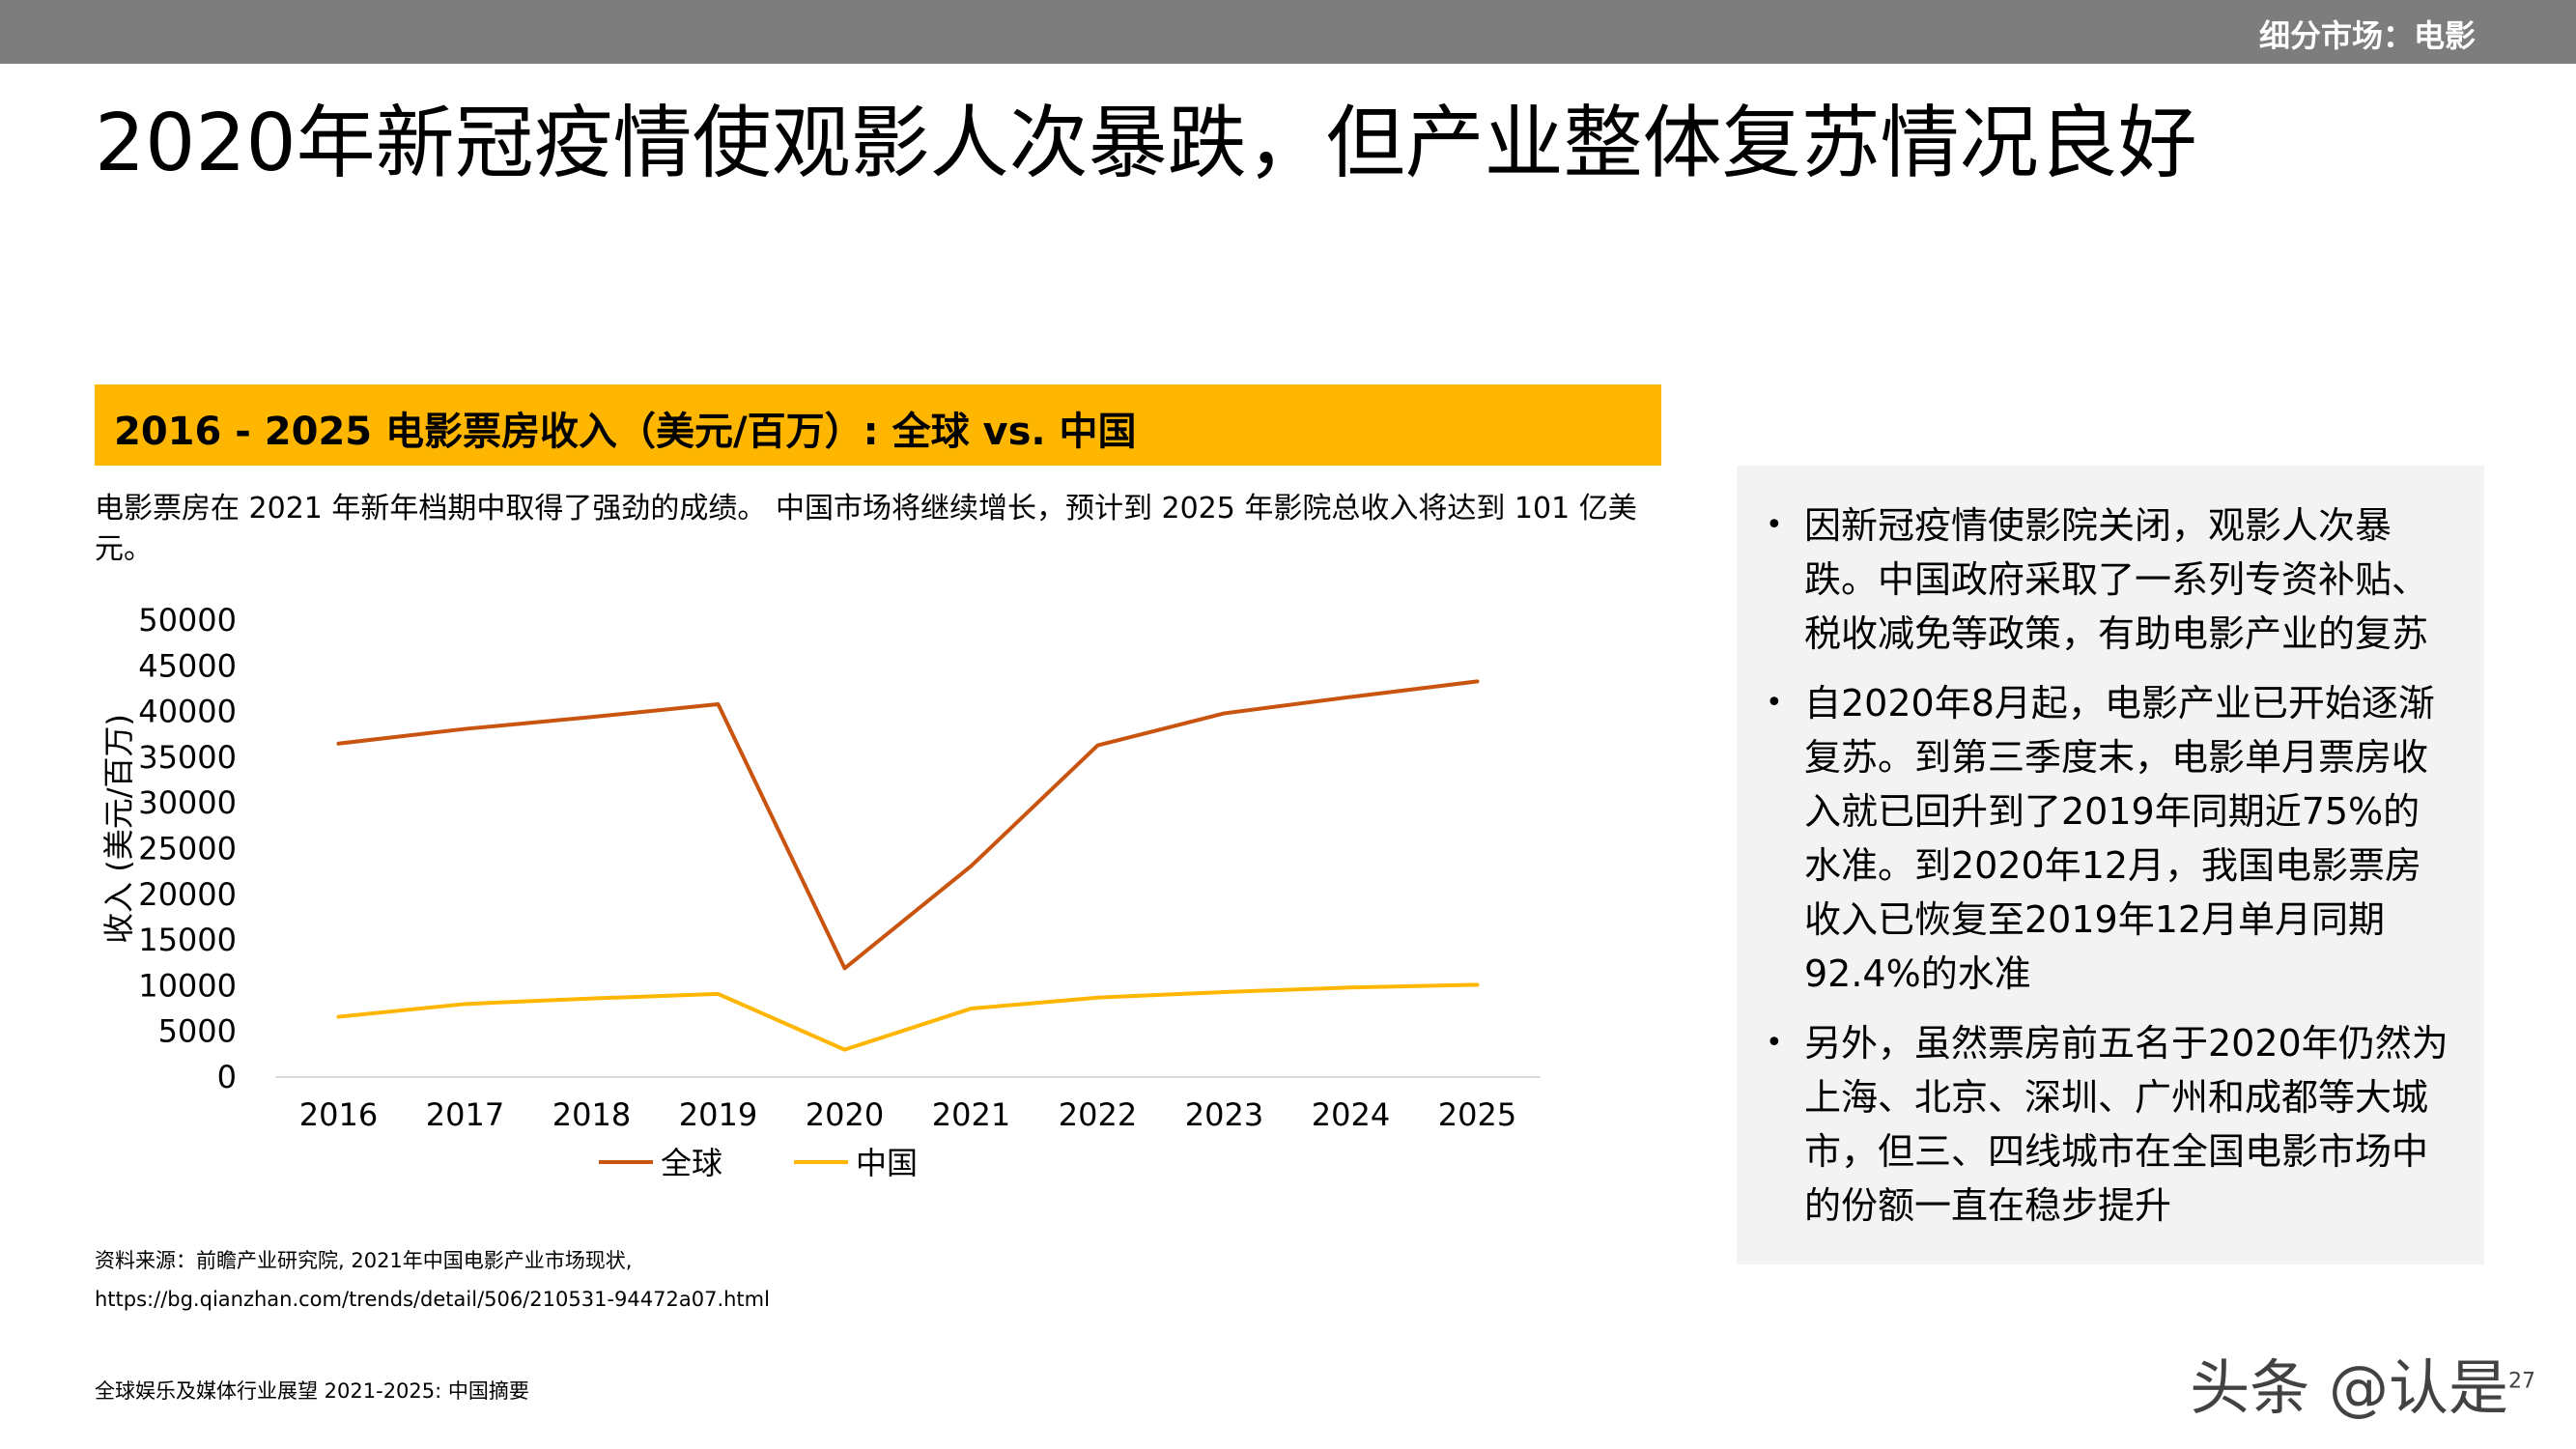  I want to click on series-line-global, so click(908, 825).